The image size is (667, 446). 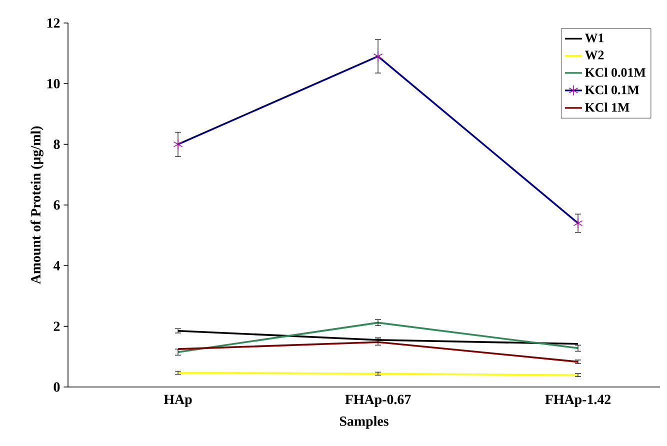 I want to click on legend-label: W2, so click(x=594, y=55).